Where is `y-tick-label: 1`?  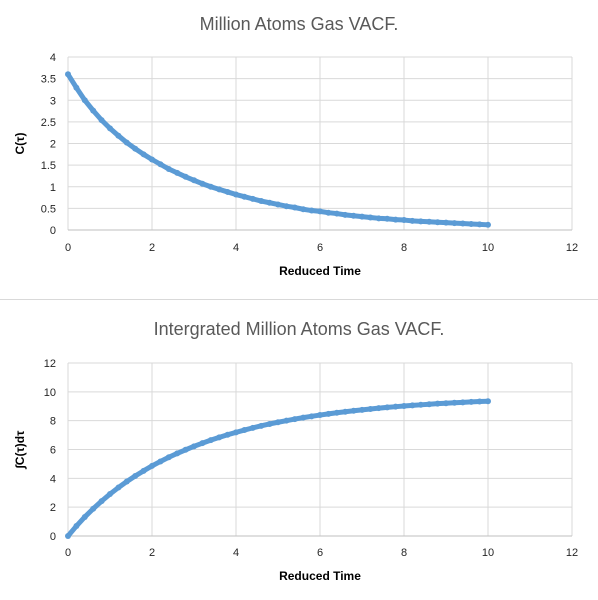 y-tick-label: 1 is located at coordinates (53, 188).